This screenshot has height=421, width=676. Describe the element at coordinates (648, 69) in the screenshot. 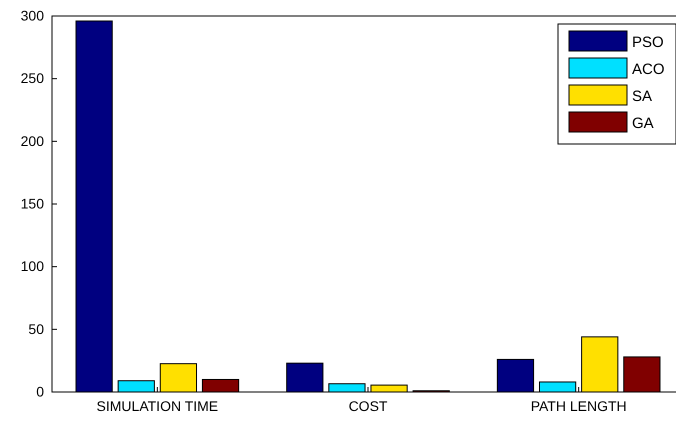

I see `legend-label: ACO` at that location.